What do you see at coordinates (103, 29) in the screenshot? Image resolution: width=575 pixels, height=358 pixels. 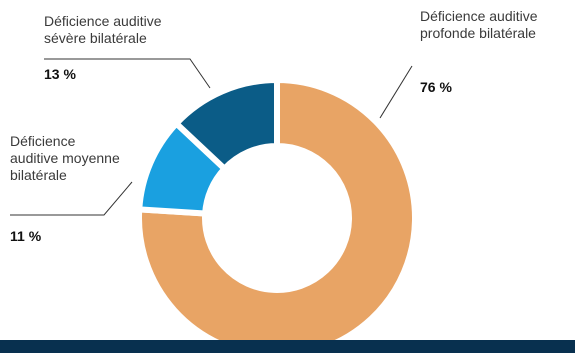 I see `label-severe: Déficience auditive sévère bilatérale` at bounding box center [103, 29].